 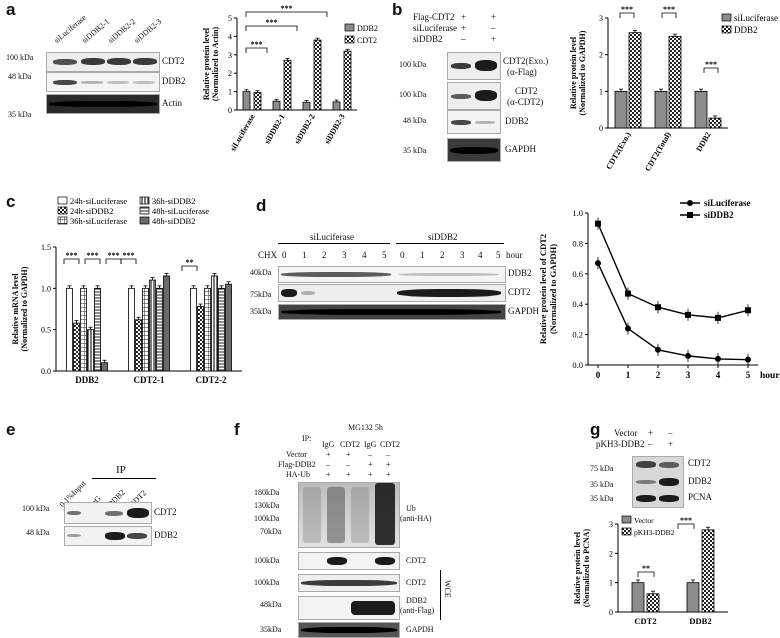 What do you see at coordinates (122, 30) in the screenshot?
I see `lane-label: siDDB2-2` at bounding box center [122, 30].